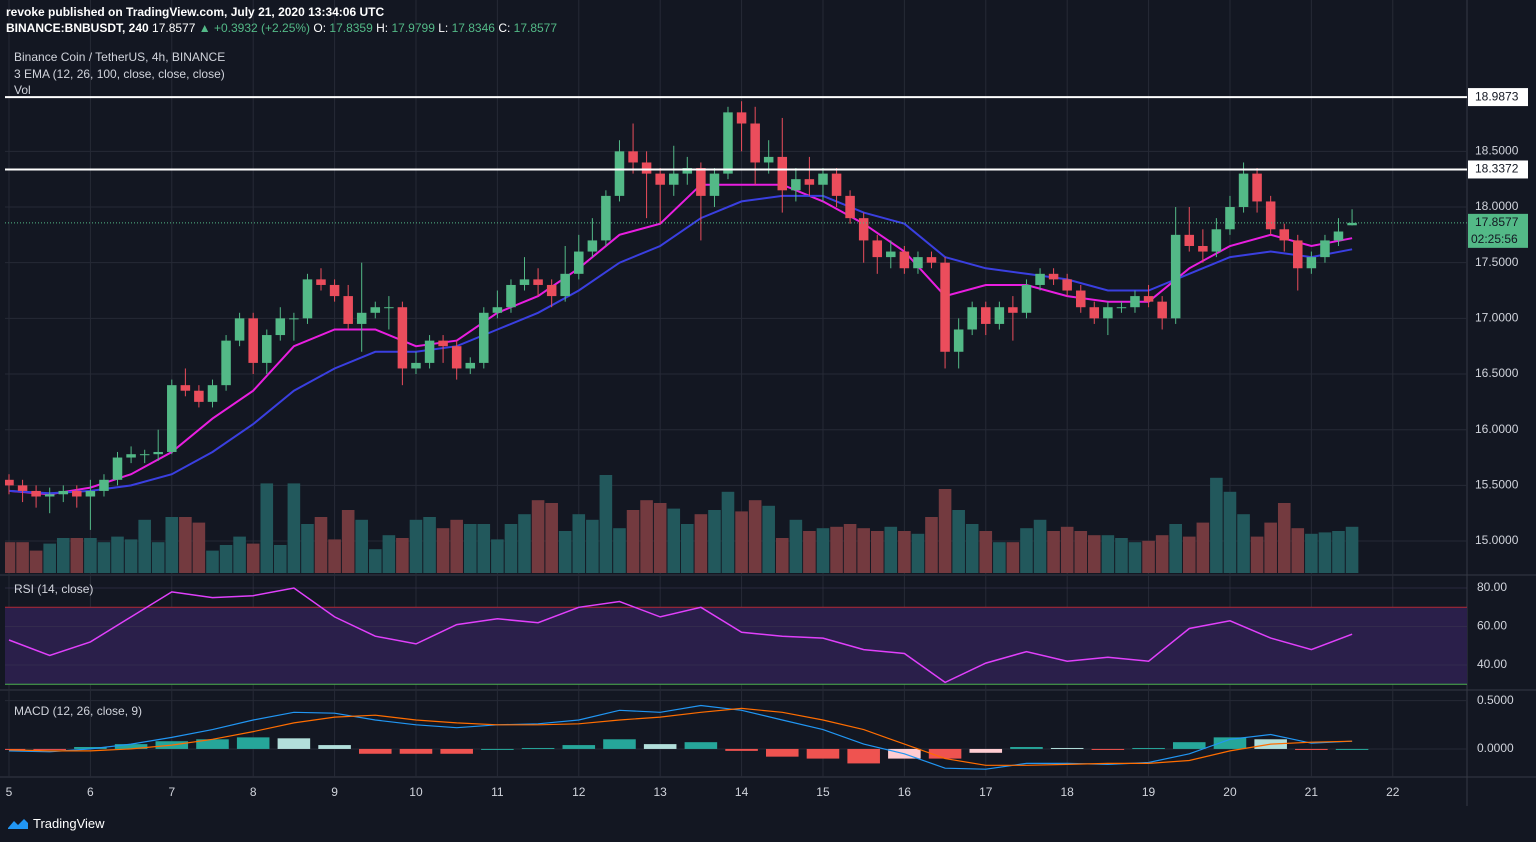  What do you see at coordinates (497, 792) in the screenshot?
I see `x-tick-label: 11` at bounding box center [497, 792].